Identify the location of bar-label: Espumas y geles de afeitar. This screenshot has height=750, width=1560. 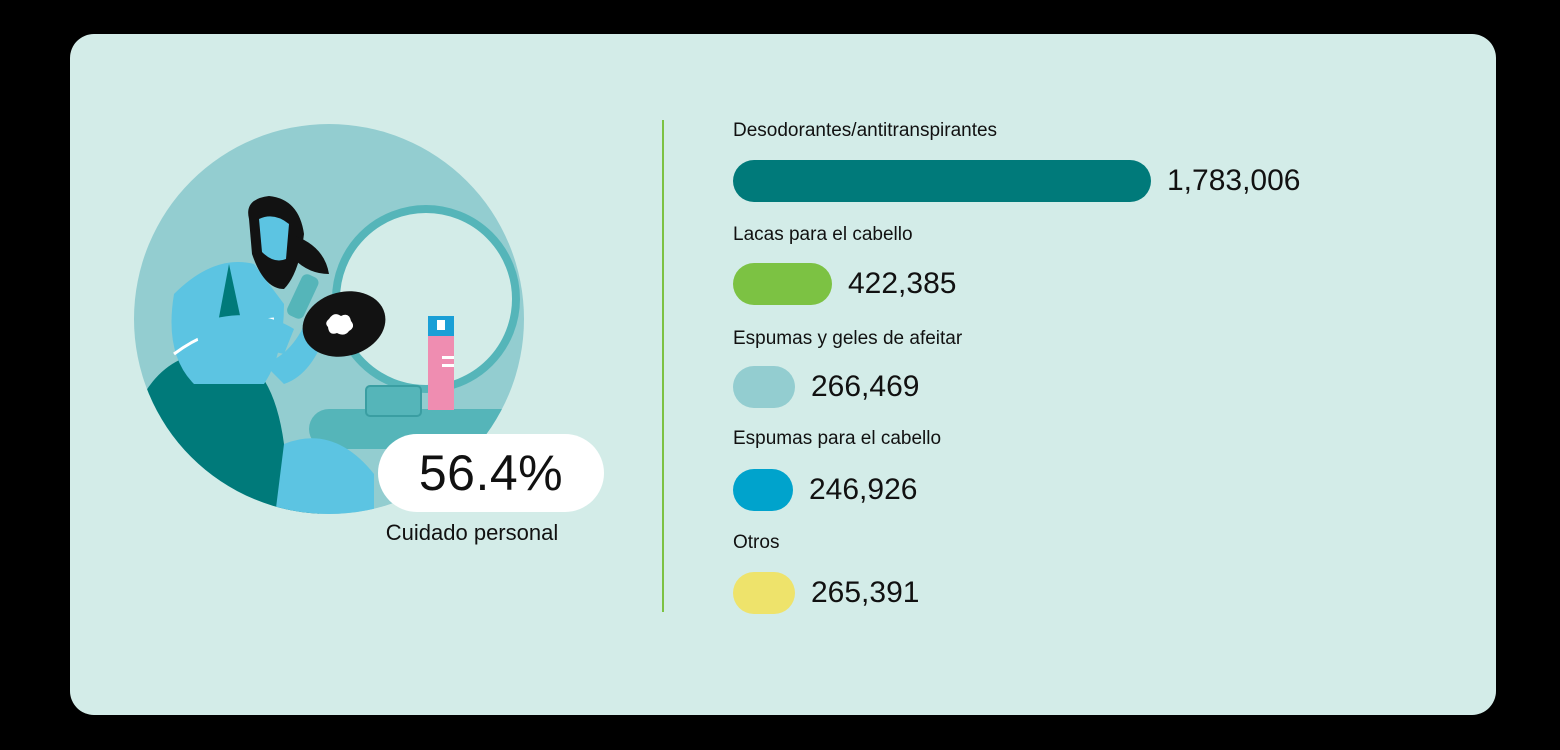
(848, 338).